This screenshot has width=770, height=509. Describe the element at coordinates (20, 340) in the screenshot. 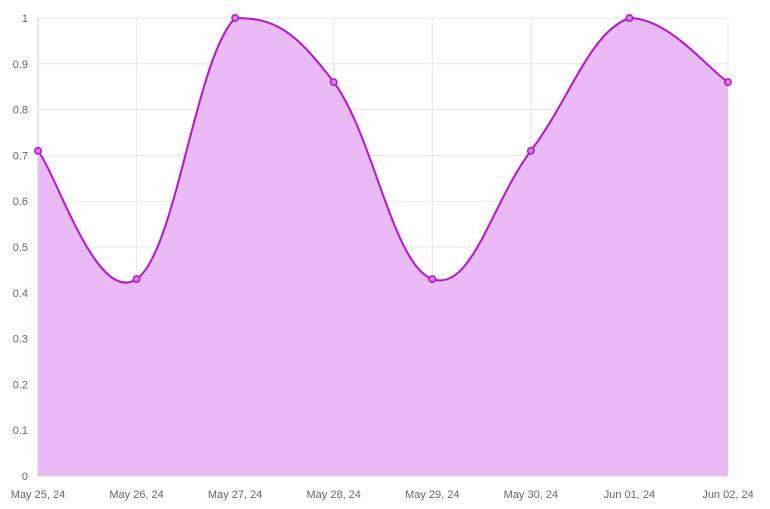

I see `y-tick-label: 0.3` at that location.